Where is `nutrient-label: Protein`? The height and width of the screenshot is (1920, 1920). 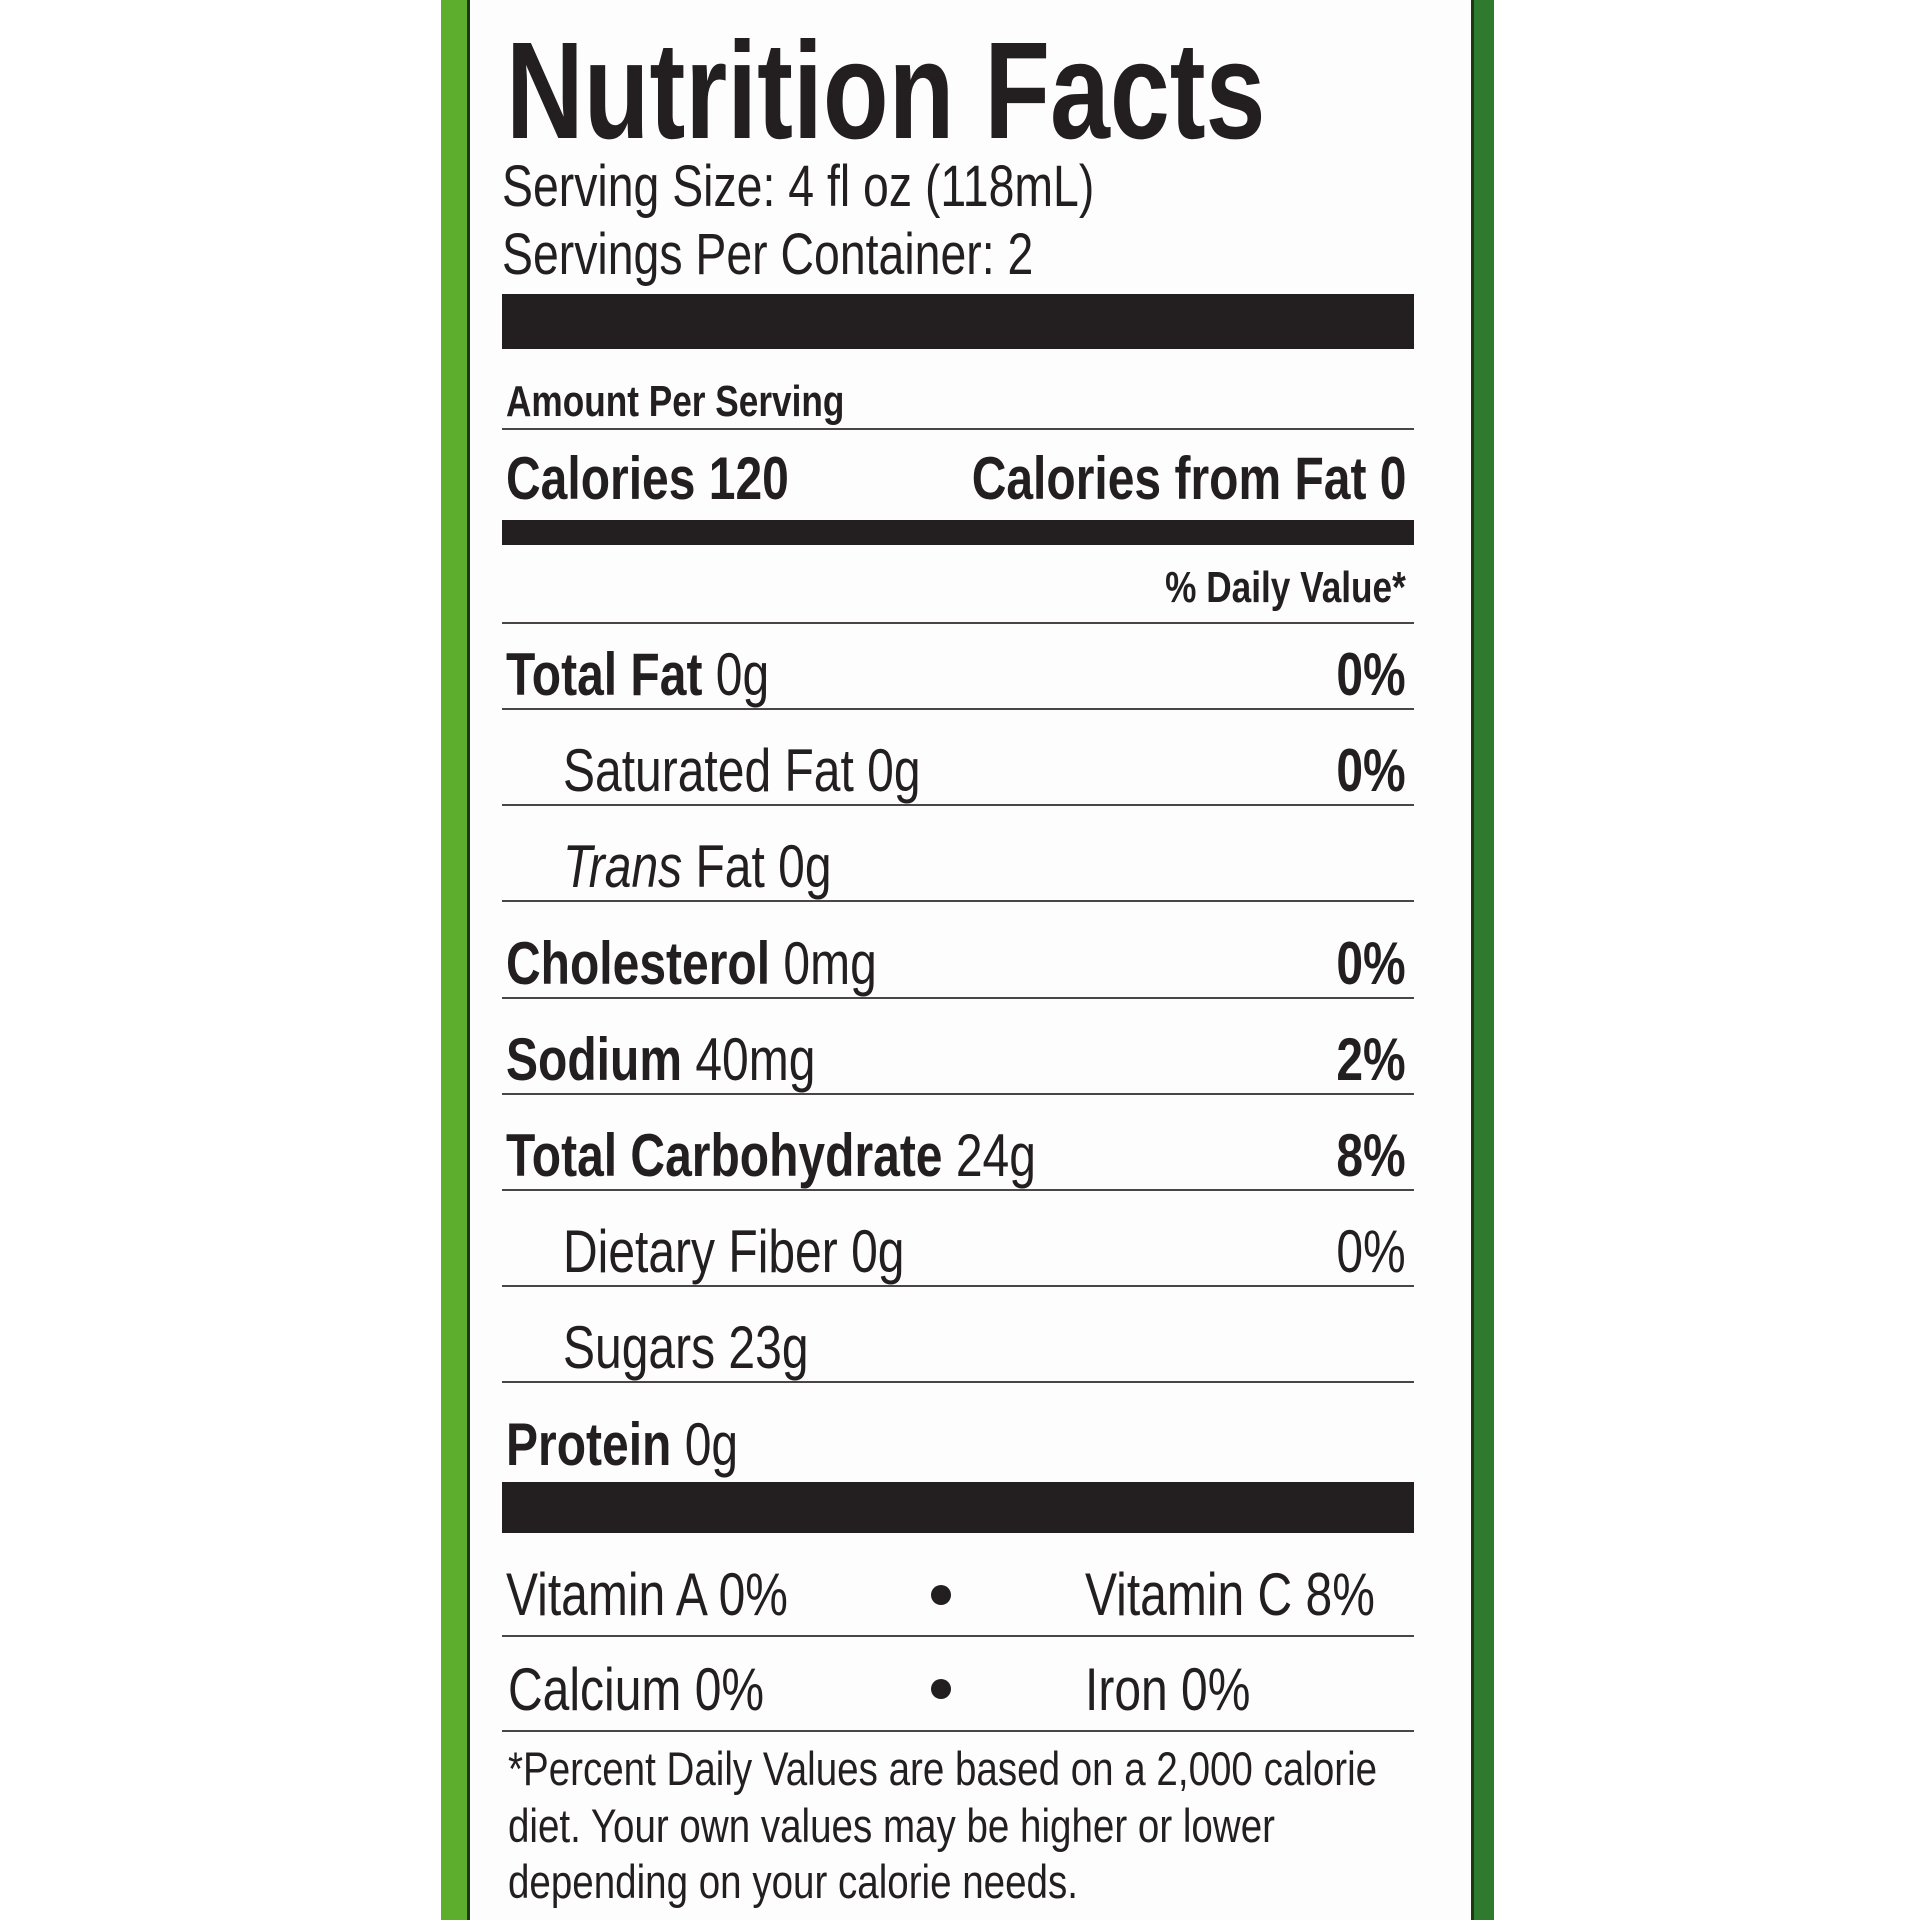 nutrient-label: Protein is located at coordinates (589, 1444).